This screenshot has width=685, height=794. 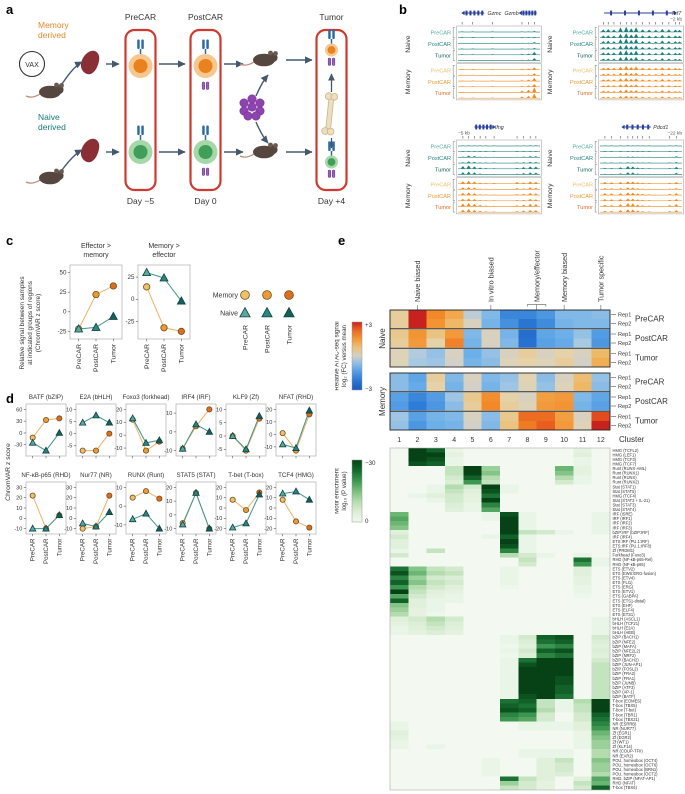 I want to click on y-tick-label: 10, so click(x=19, y=509).